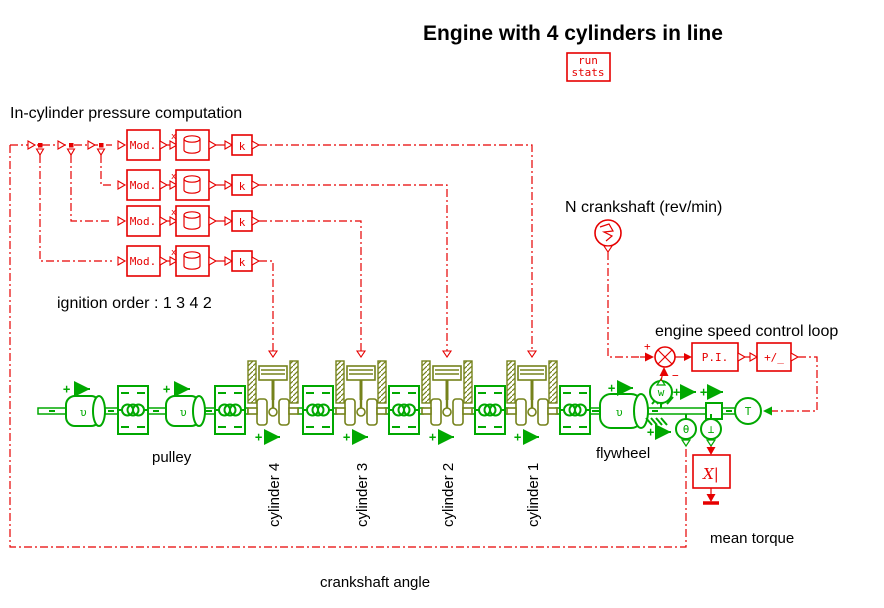  What do you see at coordinates (675, 375) in the screenshot?
I see `sum-minus-sign: −` at bounding box center [675, 375].